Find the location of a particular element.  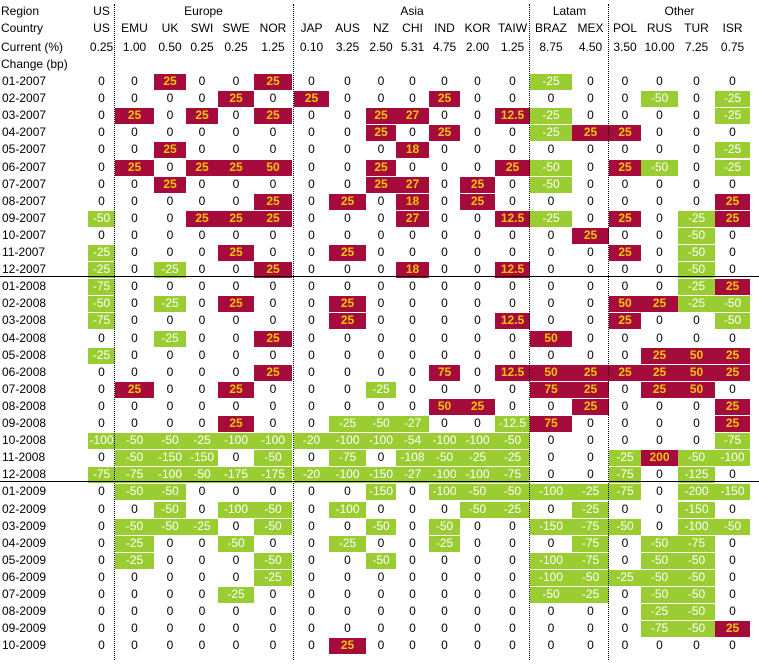

date-label: 01-2008 is located at coordinates (24, 286).